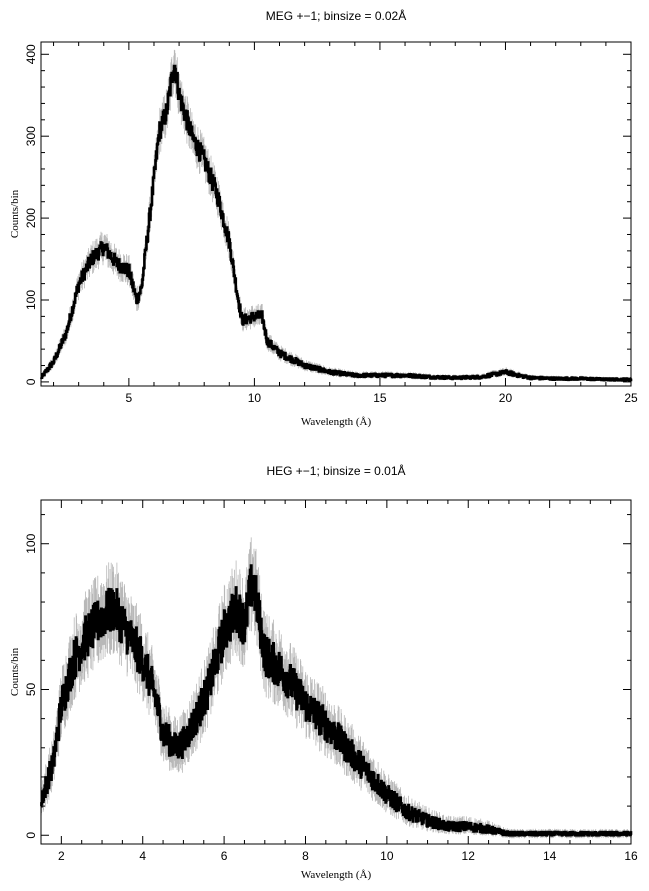 This screenshot has height=891, width=649. I want to click on heg-y-tick-label: 0, so click(31, 835).